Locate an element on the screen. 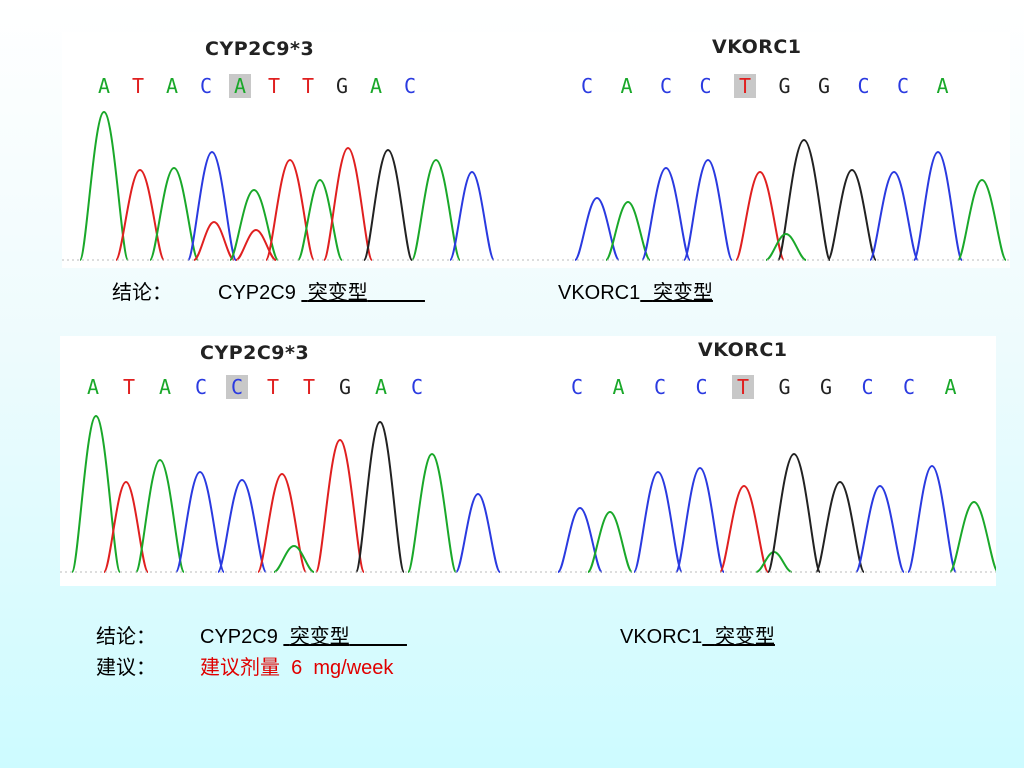  result1-gene1: CYP2C9 突变型 is located at coordinates (321, 290).